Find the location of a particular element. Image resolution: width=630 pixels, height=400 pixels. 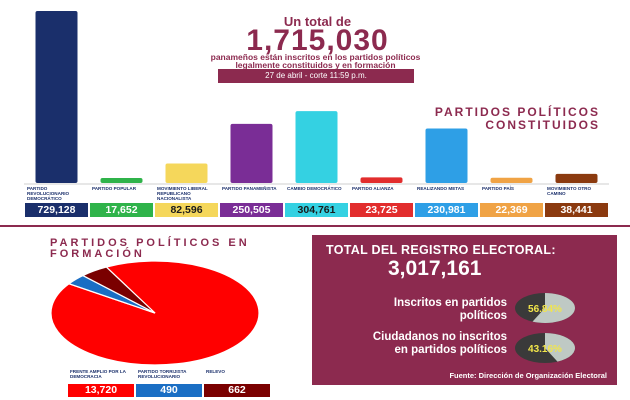

legend-value-3: 82,596 is located at coordinates (186, 210).